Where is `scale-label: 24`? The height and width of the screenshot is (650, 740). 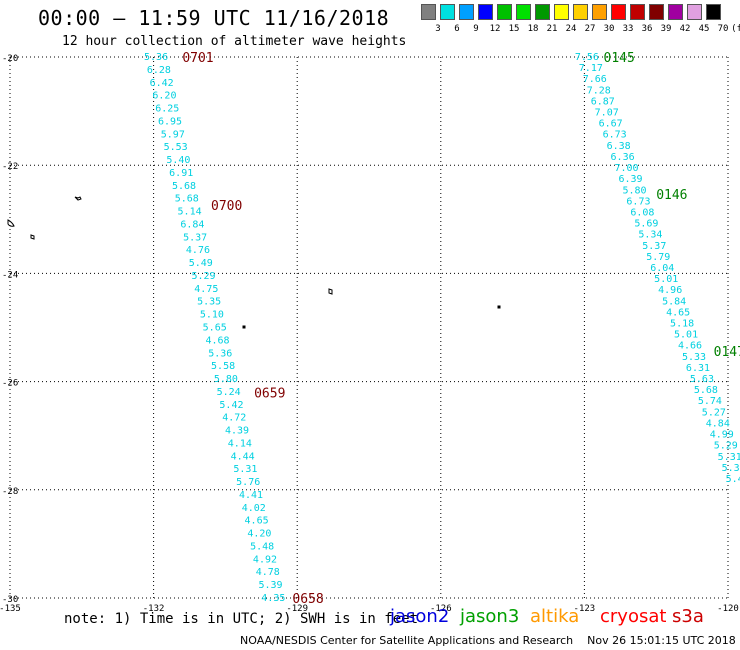
scale-label: 24 is located at coordinates (571, 29).